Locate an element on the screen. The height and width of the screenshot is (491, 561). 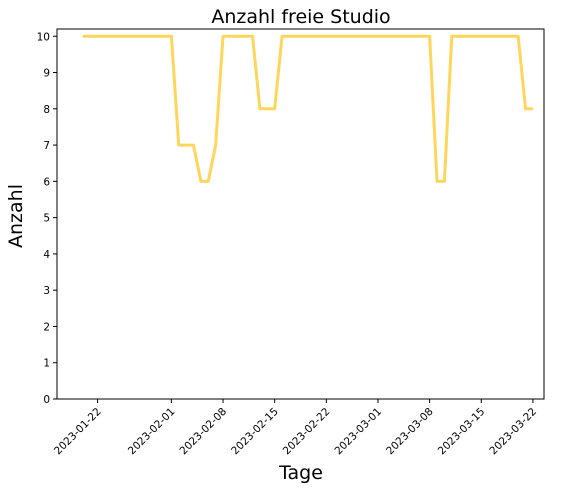
chart-title: Anzahl freie Studio is located at coordinates (300, 17).